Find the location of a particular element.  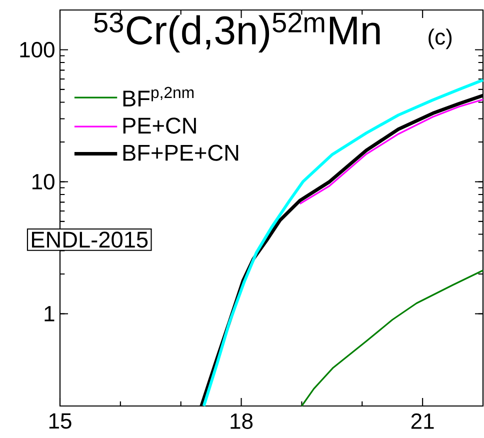

y-tick-label: 1 is located at coordinates (49, 314).